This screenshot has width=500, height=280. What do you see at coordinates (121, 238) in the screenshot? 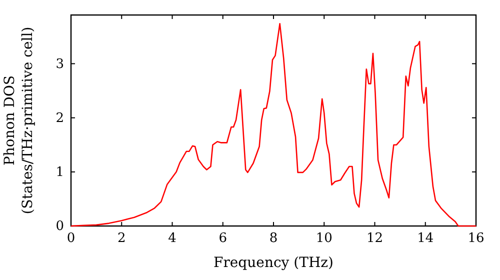
I see `x-tick-label: 2` at bounding box center [121, 238].